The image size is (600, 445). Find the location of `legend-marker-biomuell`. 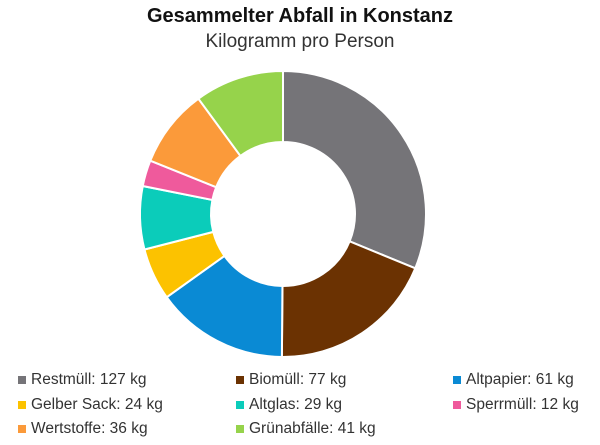

legend-marker-biomuell is located at coordinates (240, 380).